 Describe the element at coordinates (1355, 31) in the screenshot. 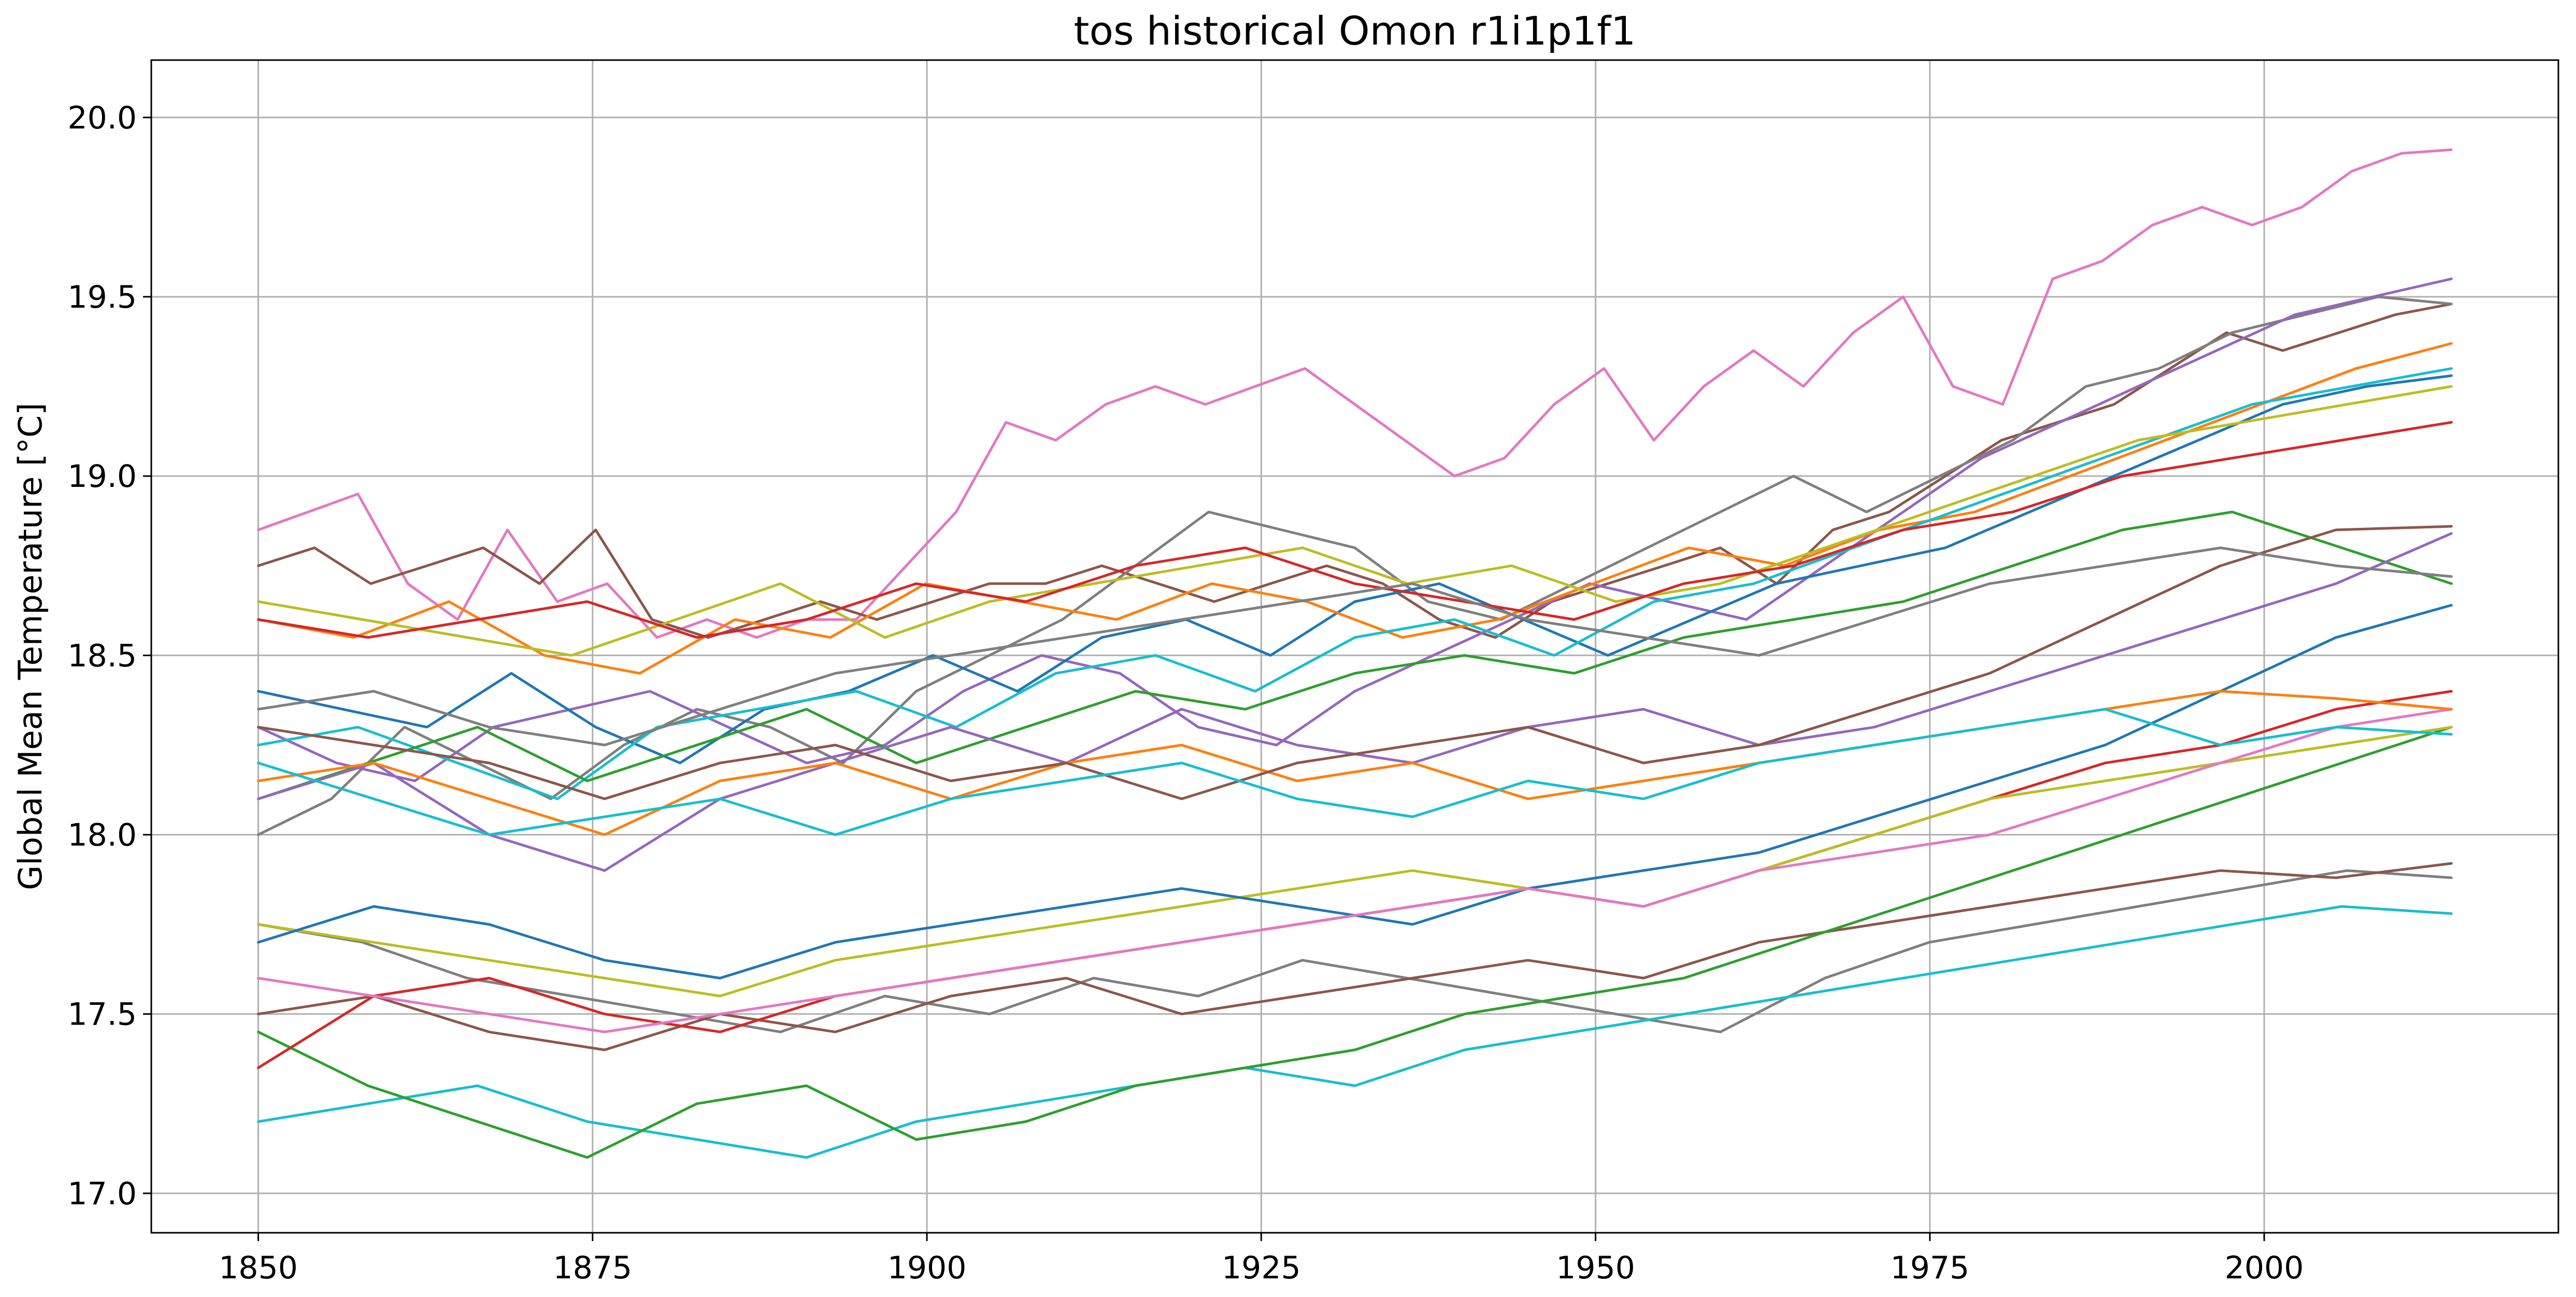

I see `chart-title: tos historical Omon r1i1p1f1` at that location.